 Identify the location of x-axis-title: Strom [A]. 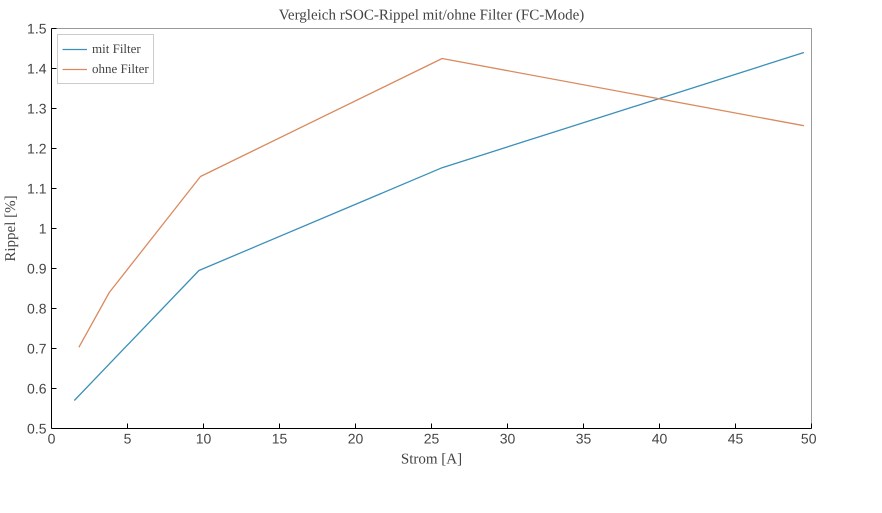
(431, 460).